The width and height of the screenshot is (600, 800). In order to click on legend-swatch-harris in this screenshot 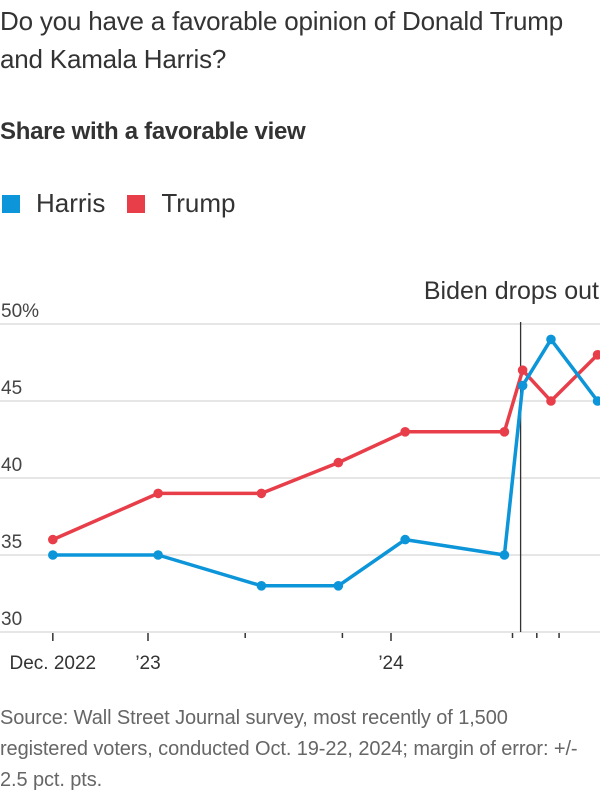, I will do `click(11, 203)`.